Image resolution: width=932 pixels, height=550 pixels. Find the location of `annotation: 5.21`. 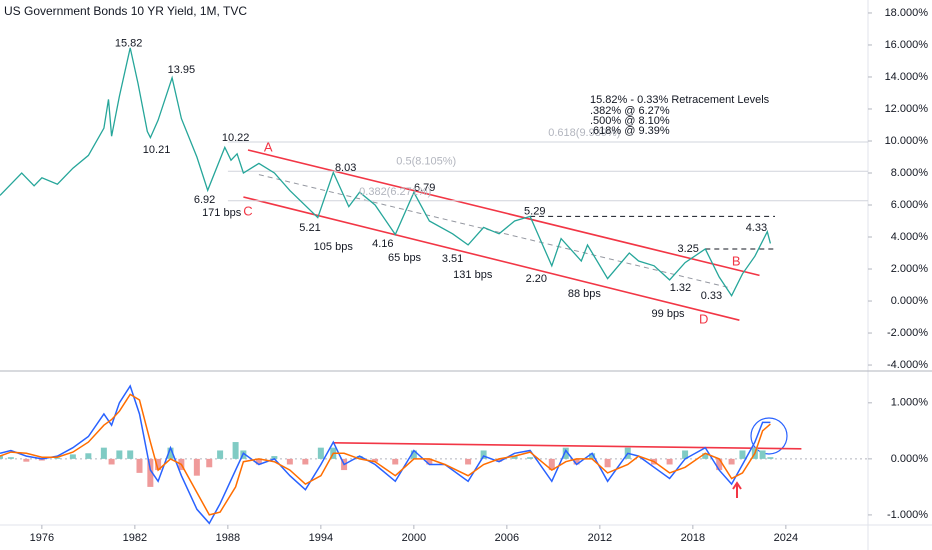

annotation: 5.21 is located at coordinates (309, 228).